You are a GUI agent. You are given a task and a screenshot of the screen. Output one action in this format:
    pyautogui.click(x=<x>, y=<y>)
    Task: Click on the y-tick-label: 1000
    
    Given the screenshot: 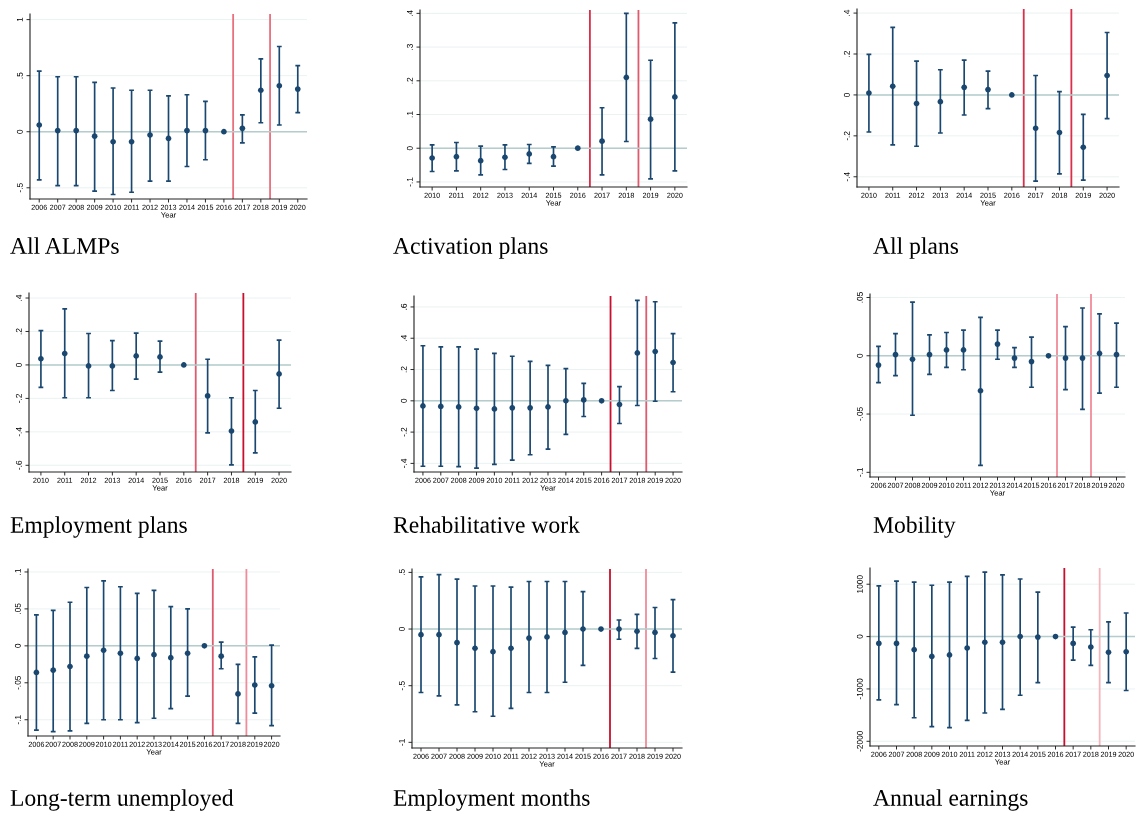 What is the action you would take?
    pyautogui.click(x=859, y=584)
    